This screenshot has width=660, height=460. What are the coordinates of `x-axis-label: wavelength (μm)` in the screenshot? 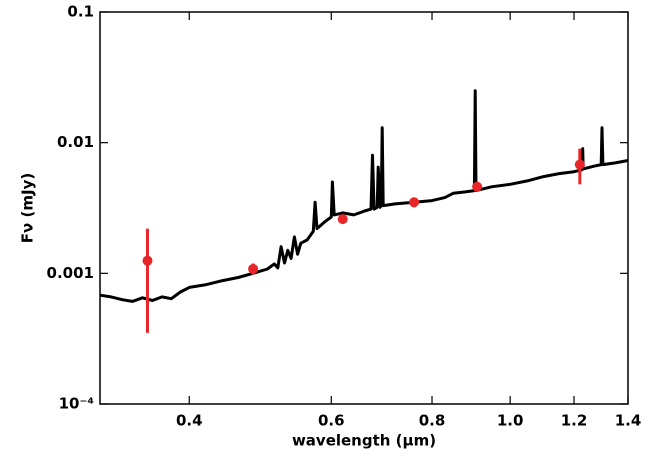 It's located at (364, 441).